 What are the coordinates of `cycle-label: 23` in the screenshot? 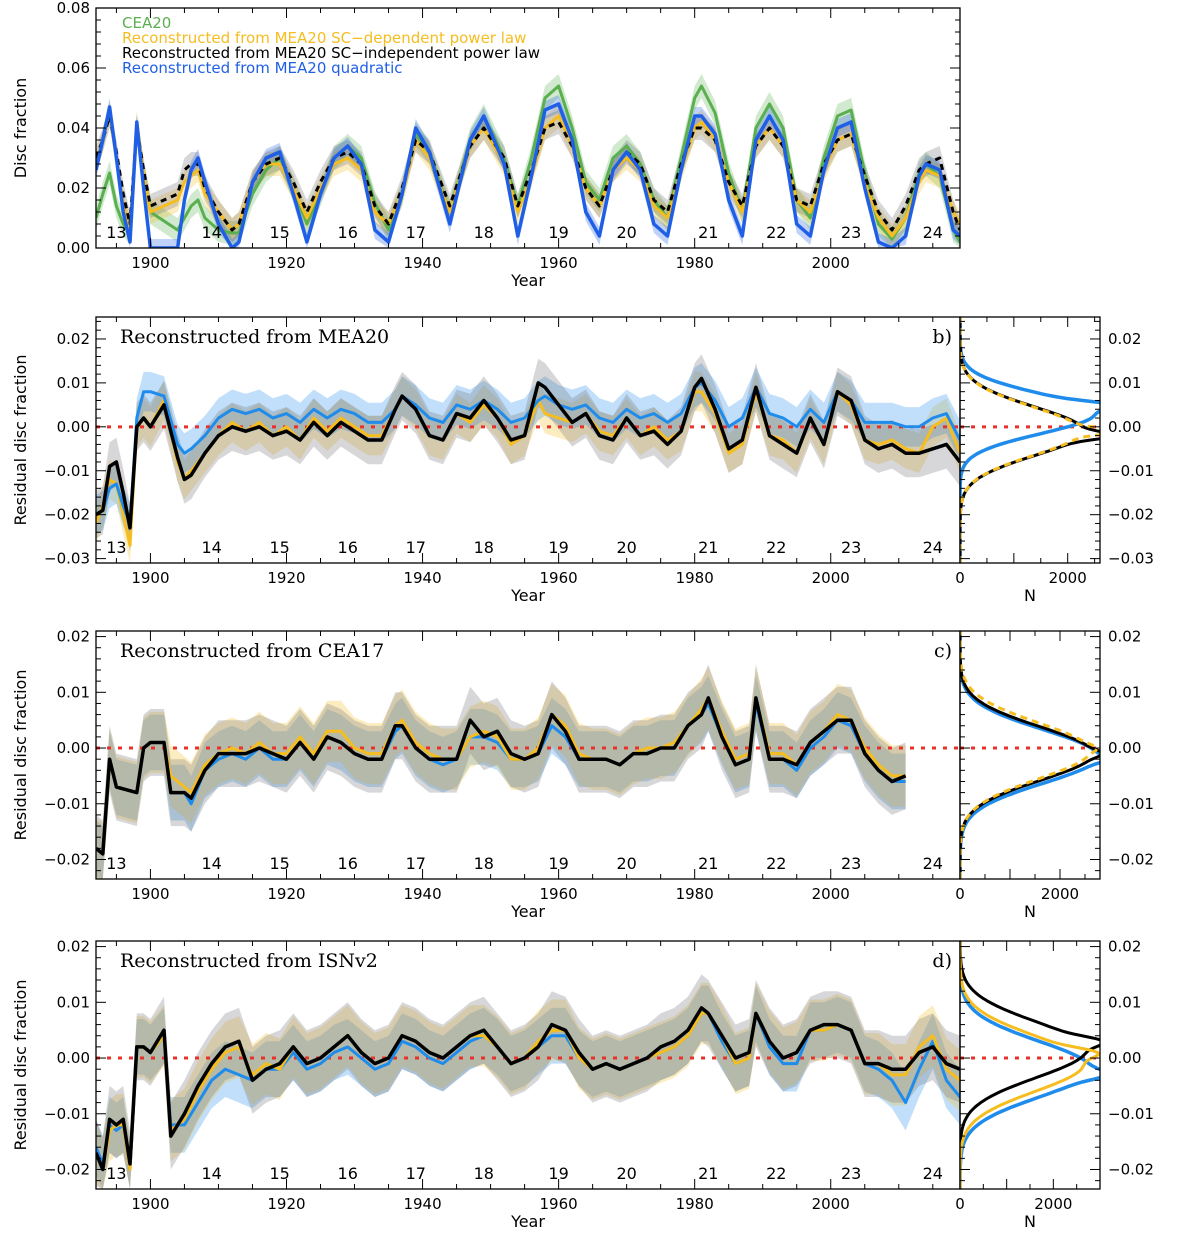 It's located at (851, 1173).